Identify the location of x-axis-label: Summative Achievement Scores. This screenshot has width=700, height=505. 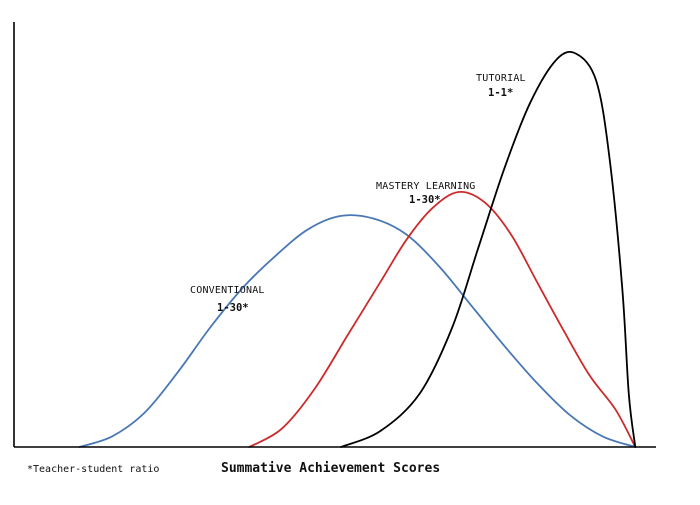
(330, 468).